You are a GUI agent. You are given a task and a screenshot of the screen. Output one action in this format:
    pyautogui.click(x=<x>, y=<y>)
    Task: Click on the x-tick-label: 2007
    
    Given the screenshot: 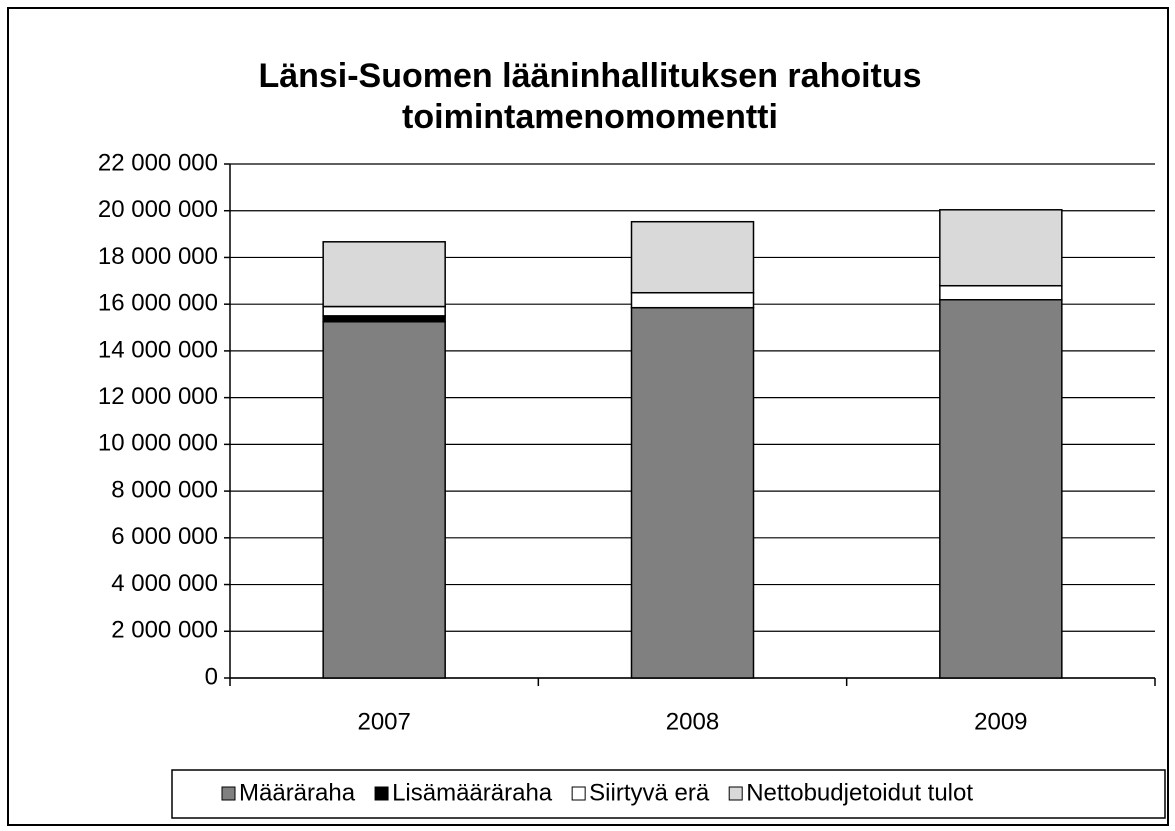 What is the action you would take?
    pyautogui.click(x=383, y=721)
    